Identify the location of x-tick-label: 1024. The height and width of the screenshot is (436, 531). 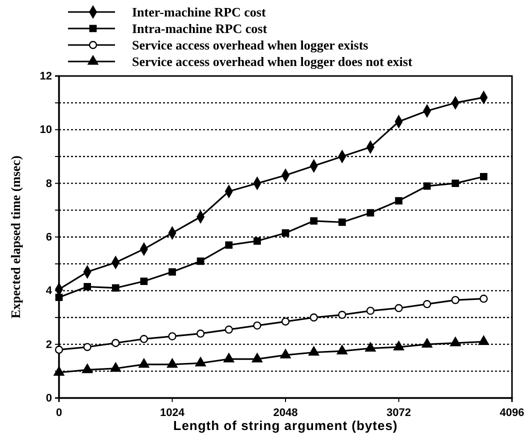
(173, 413).